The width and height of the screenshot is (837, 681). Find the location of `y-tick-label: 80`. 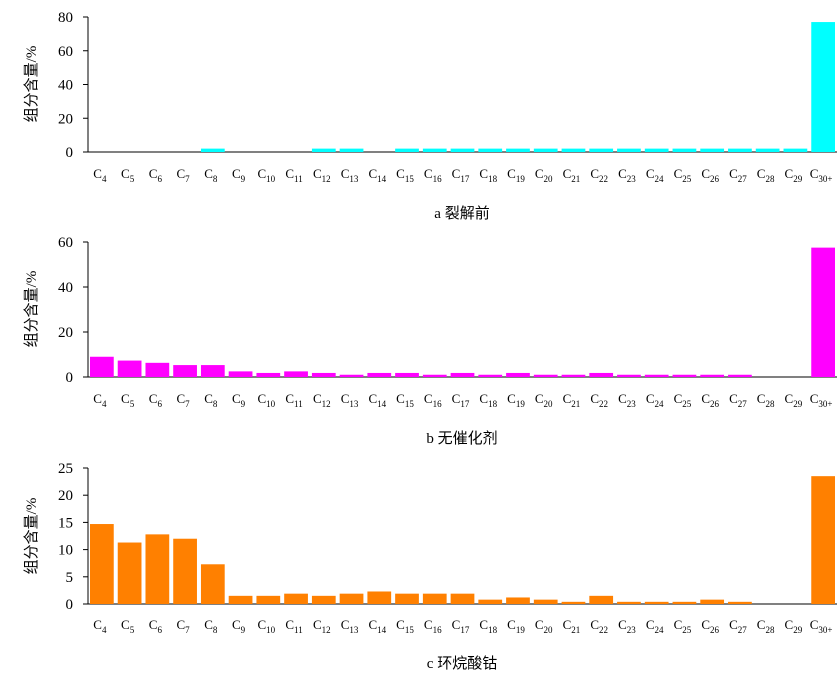

y-tick-label: 80 is located at coordinates (65, 18).